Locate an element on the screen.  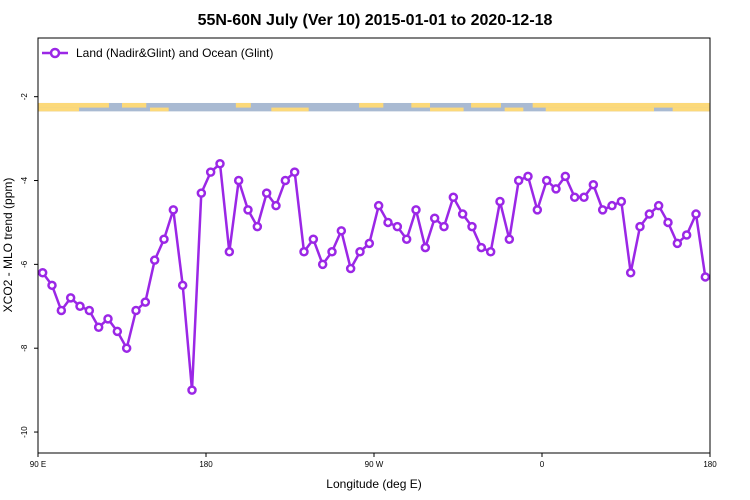
y-axis-label: XCO2 - MLO trend (ppm) is located at coordinates (8, 245).